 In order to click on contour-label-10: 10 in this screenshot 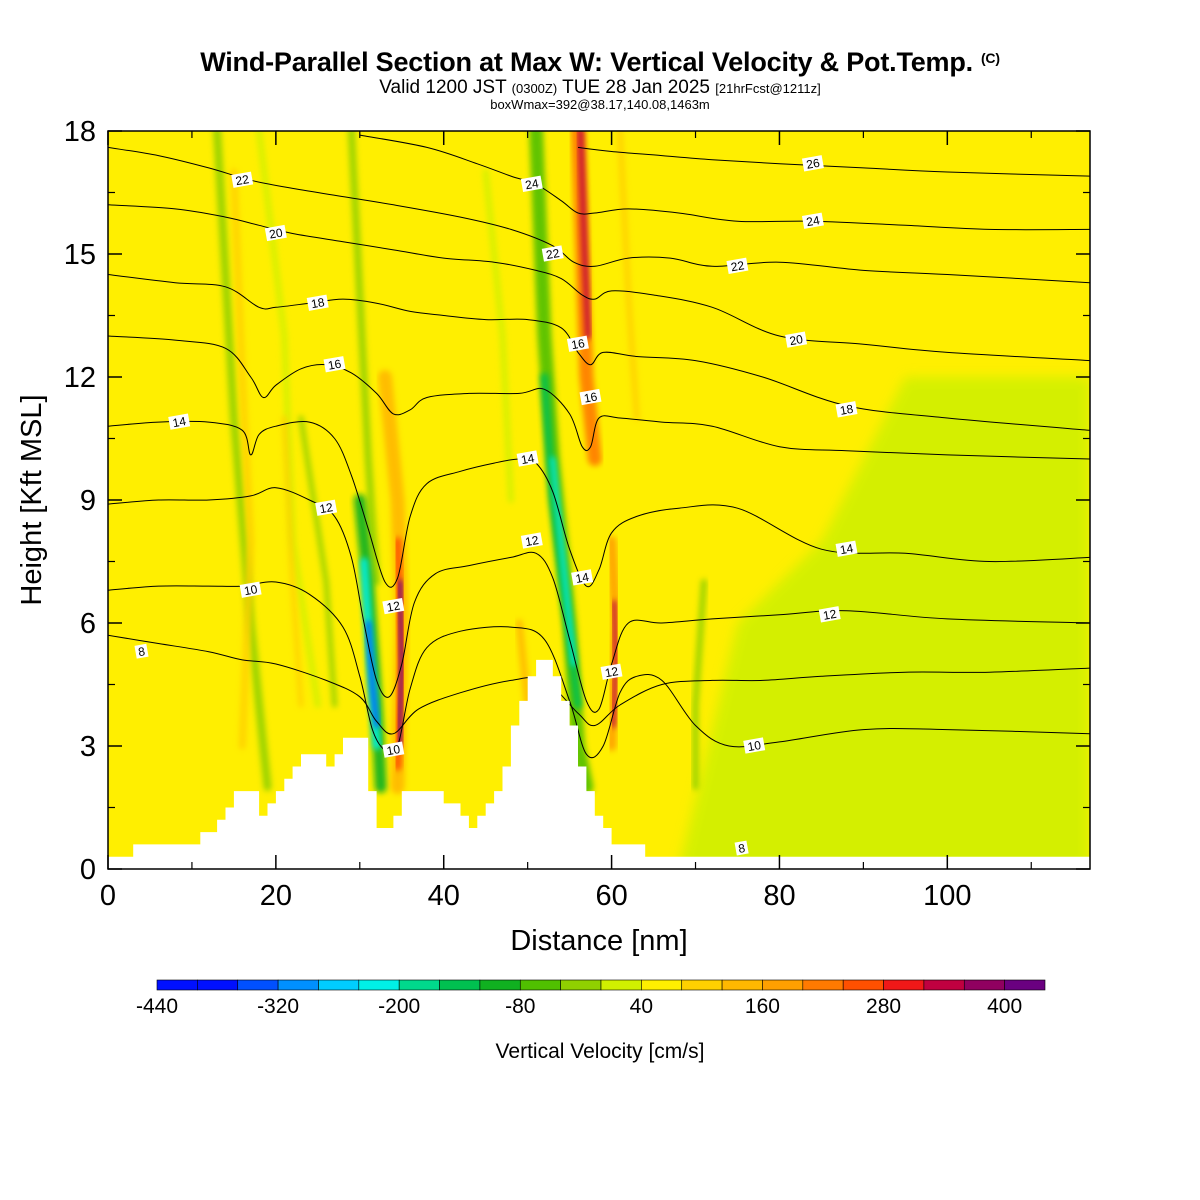, I will do `click(250, 589)`.